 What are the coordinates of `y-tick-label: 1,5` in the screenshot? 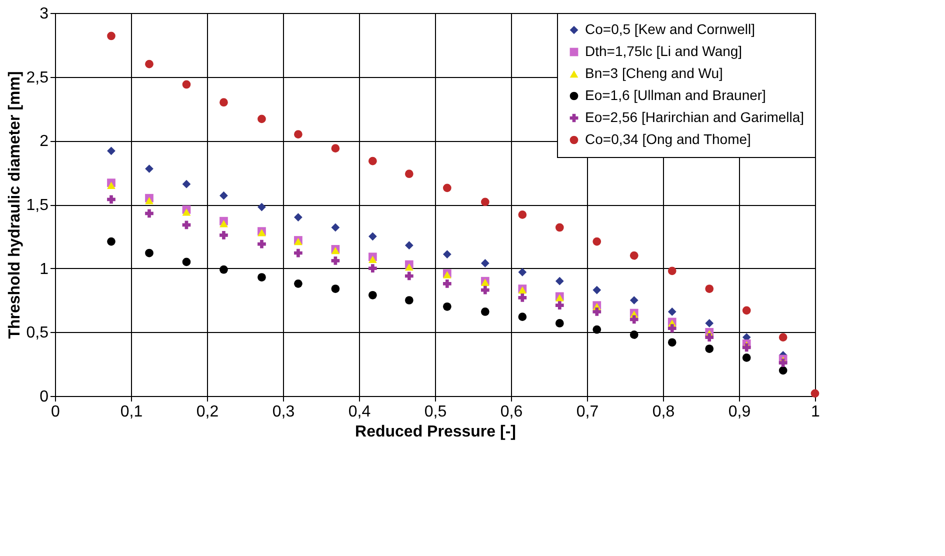 It's located at (37, 205).